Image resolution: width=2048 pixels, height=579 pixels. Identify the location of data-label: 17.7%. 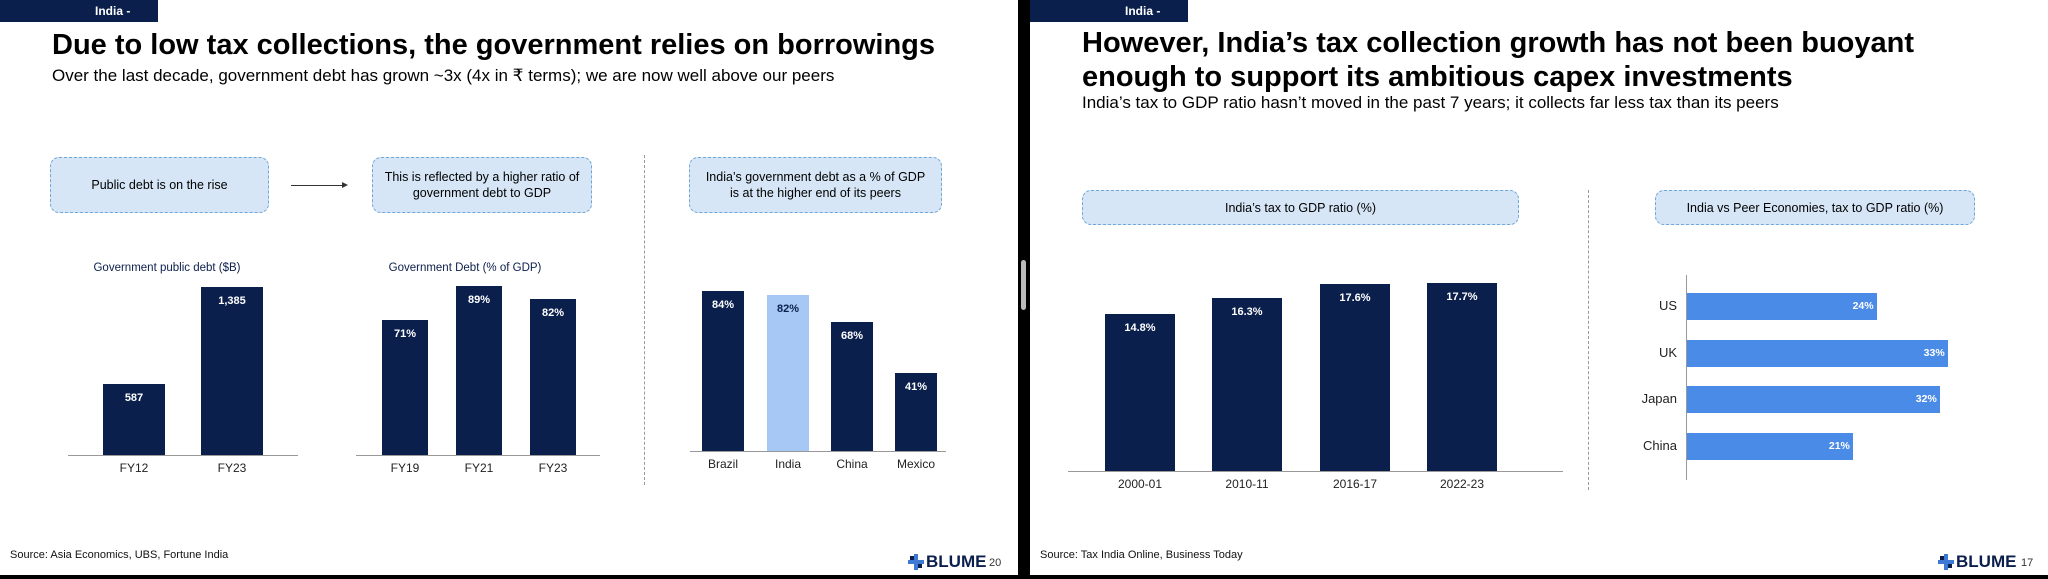
(1462, 297).